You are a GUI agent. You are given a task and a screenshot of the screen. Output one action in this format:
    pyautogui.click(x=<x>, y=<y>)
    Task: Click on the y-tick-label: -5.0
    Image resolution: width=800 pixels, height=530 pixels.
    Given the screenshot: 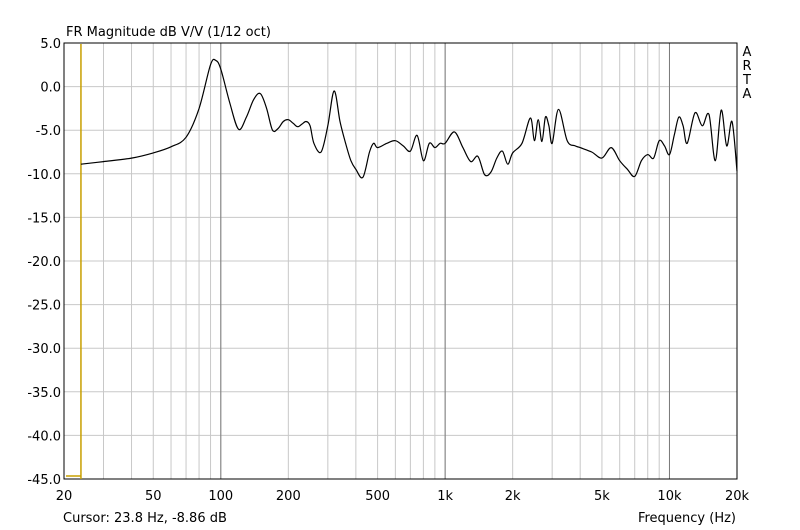 What is the action you would take?
    pyautogui.click(x=48, y=131)
    